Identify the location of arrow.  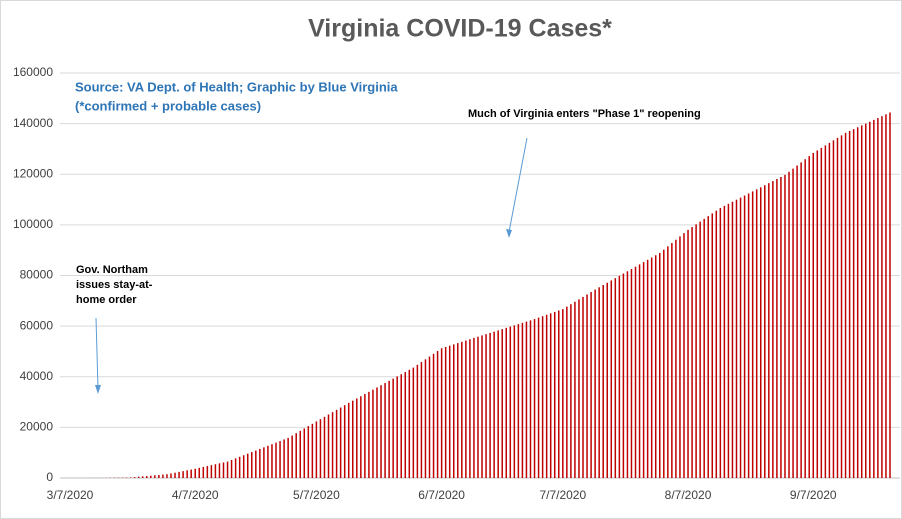
(518, 185).